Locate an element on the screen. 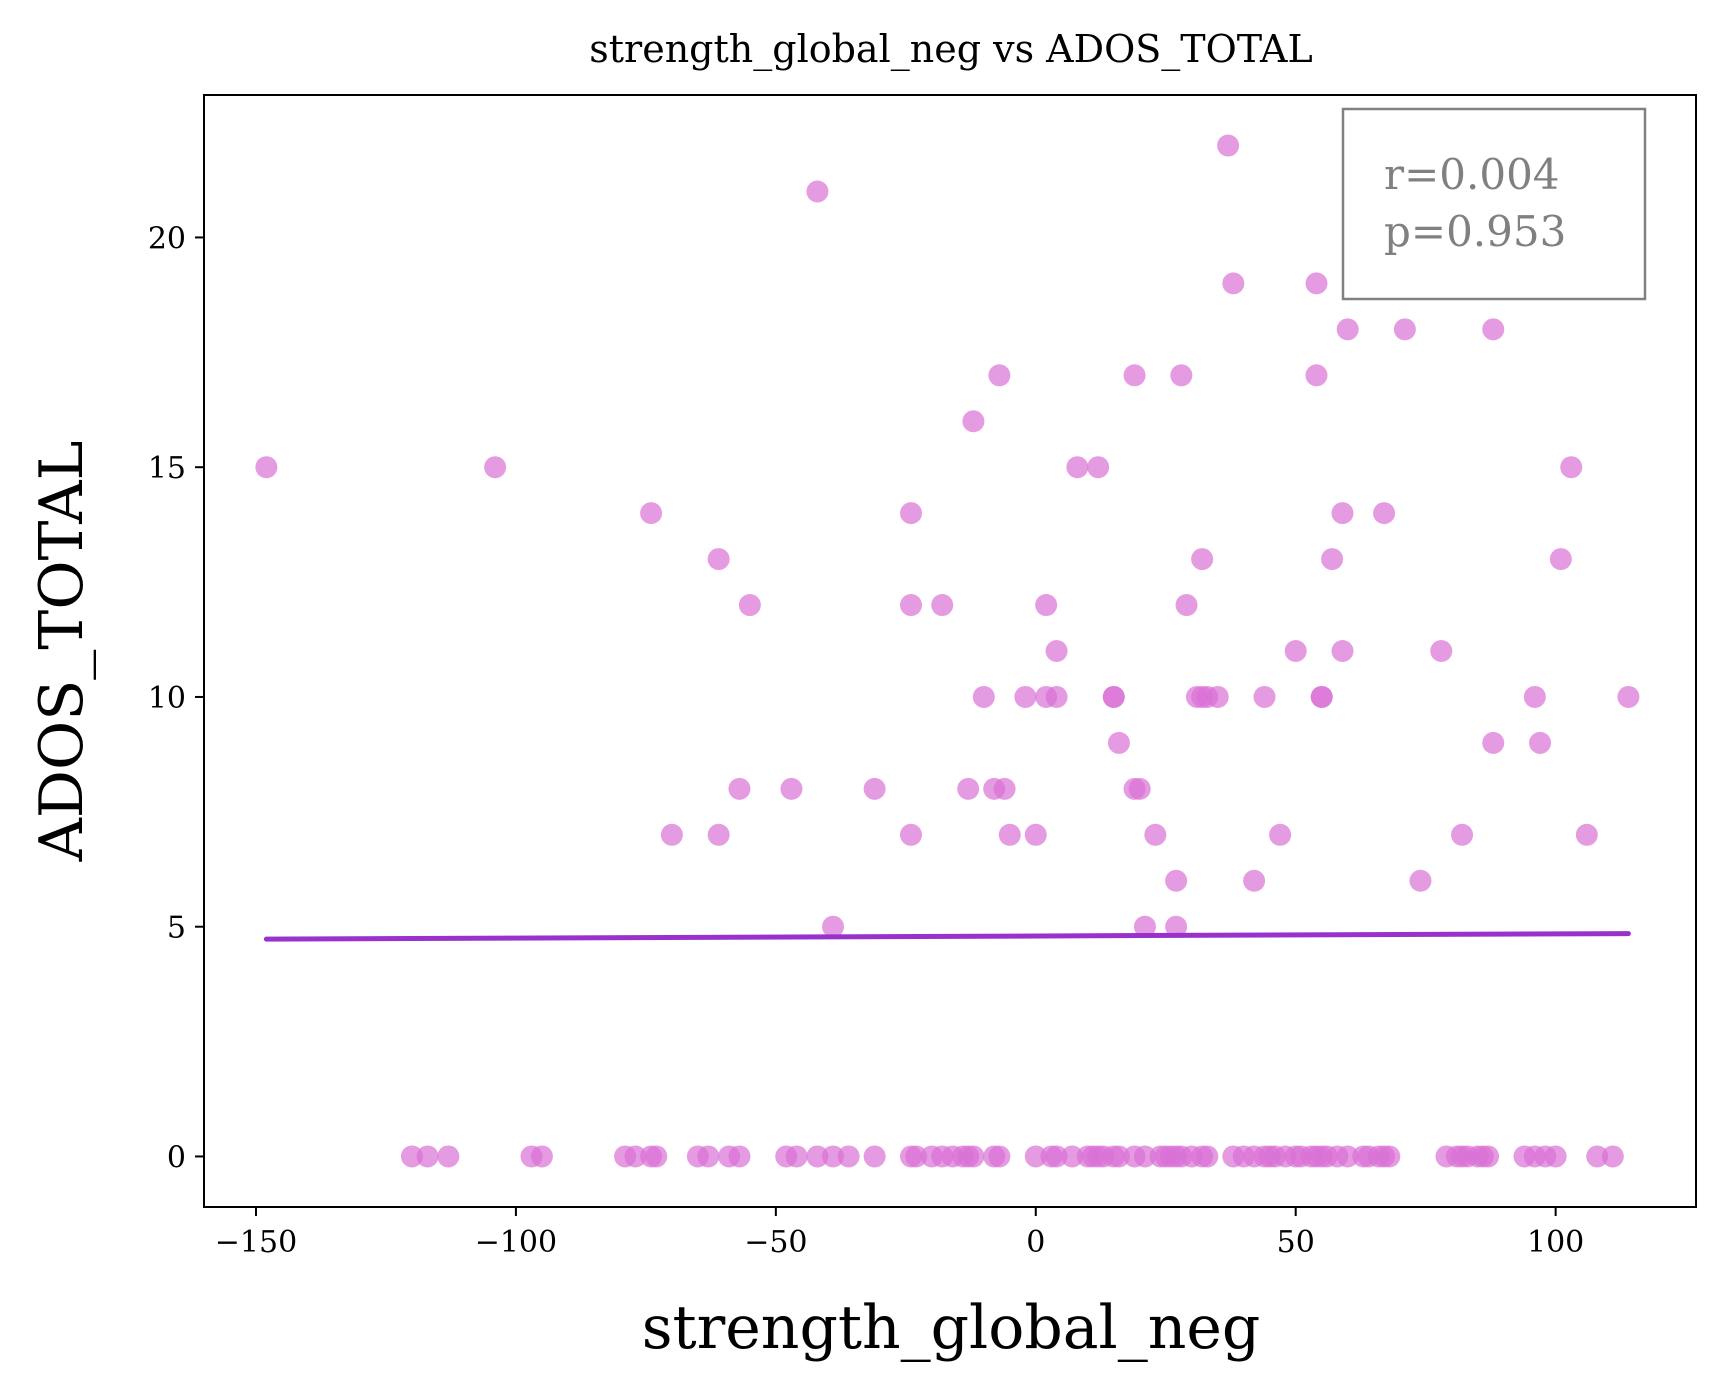 The height and width of the screenshot is (1395, 1720). y-tick-label: 5 is located at coordinates (176, 928).